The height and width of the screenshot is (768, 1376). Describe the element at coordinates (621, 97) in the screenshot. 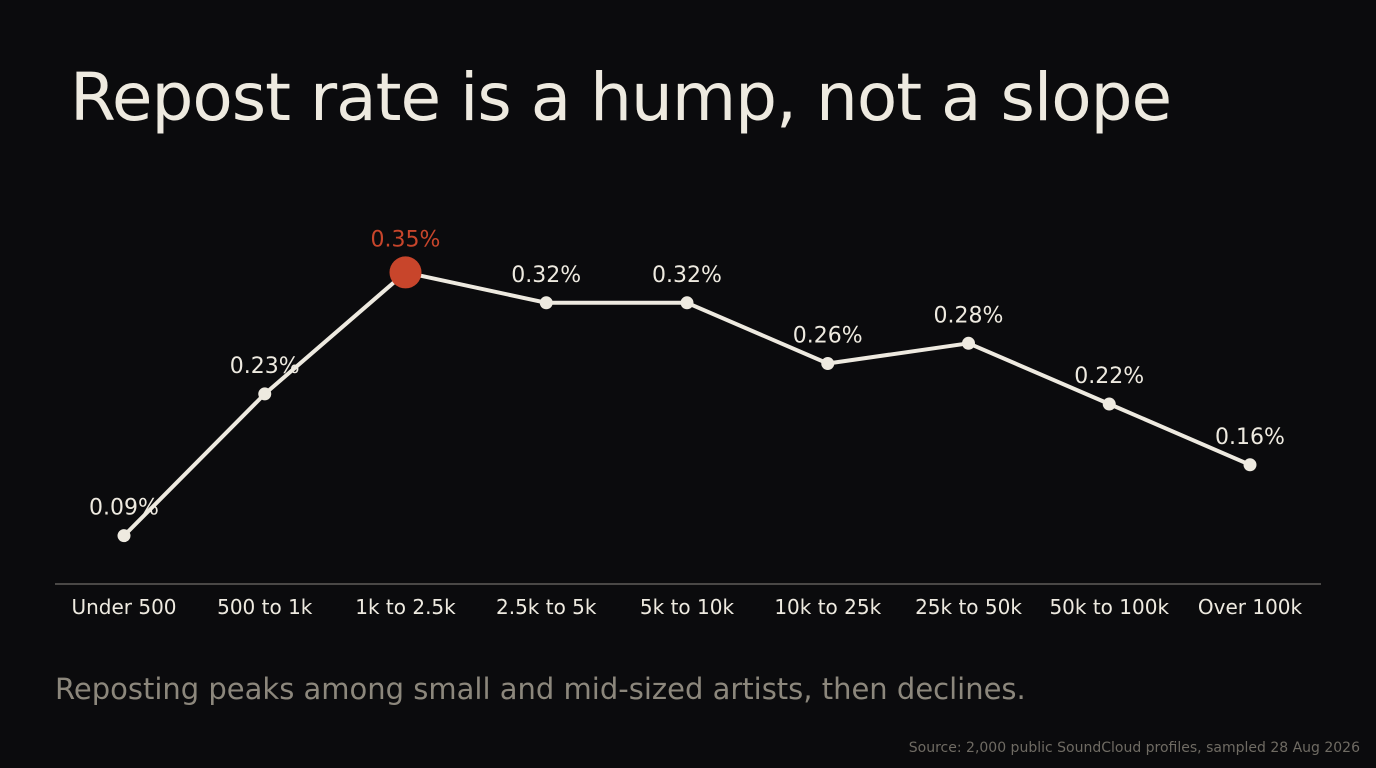

I see `chart-title: Repost rate is a hump, not a slope` at that location.